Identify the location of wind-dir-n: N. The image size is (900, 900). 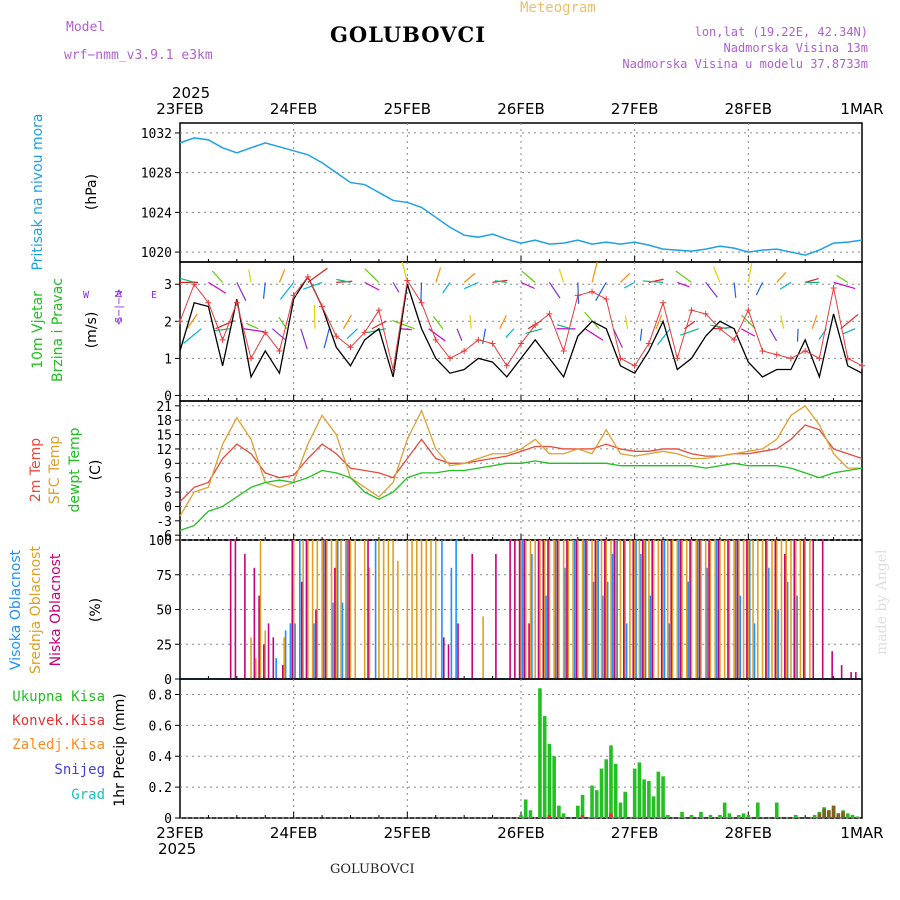
(119, 293).